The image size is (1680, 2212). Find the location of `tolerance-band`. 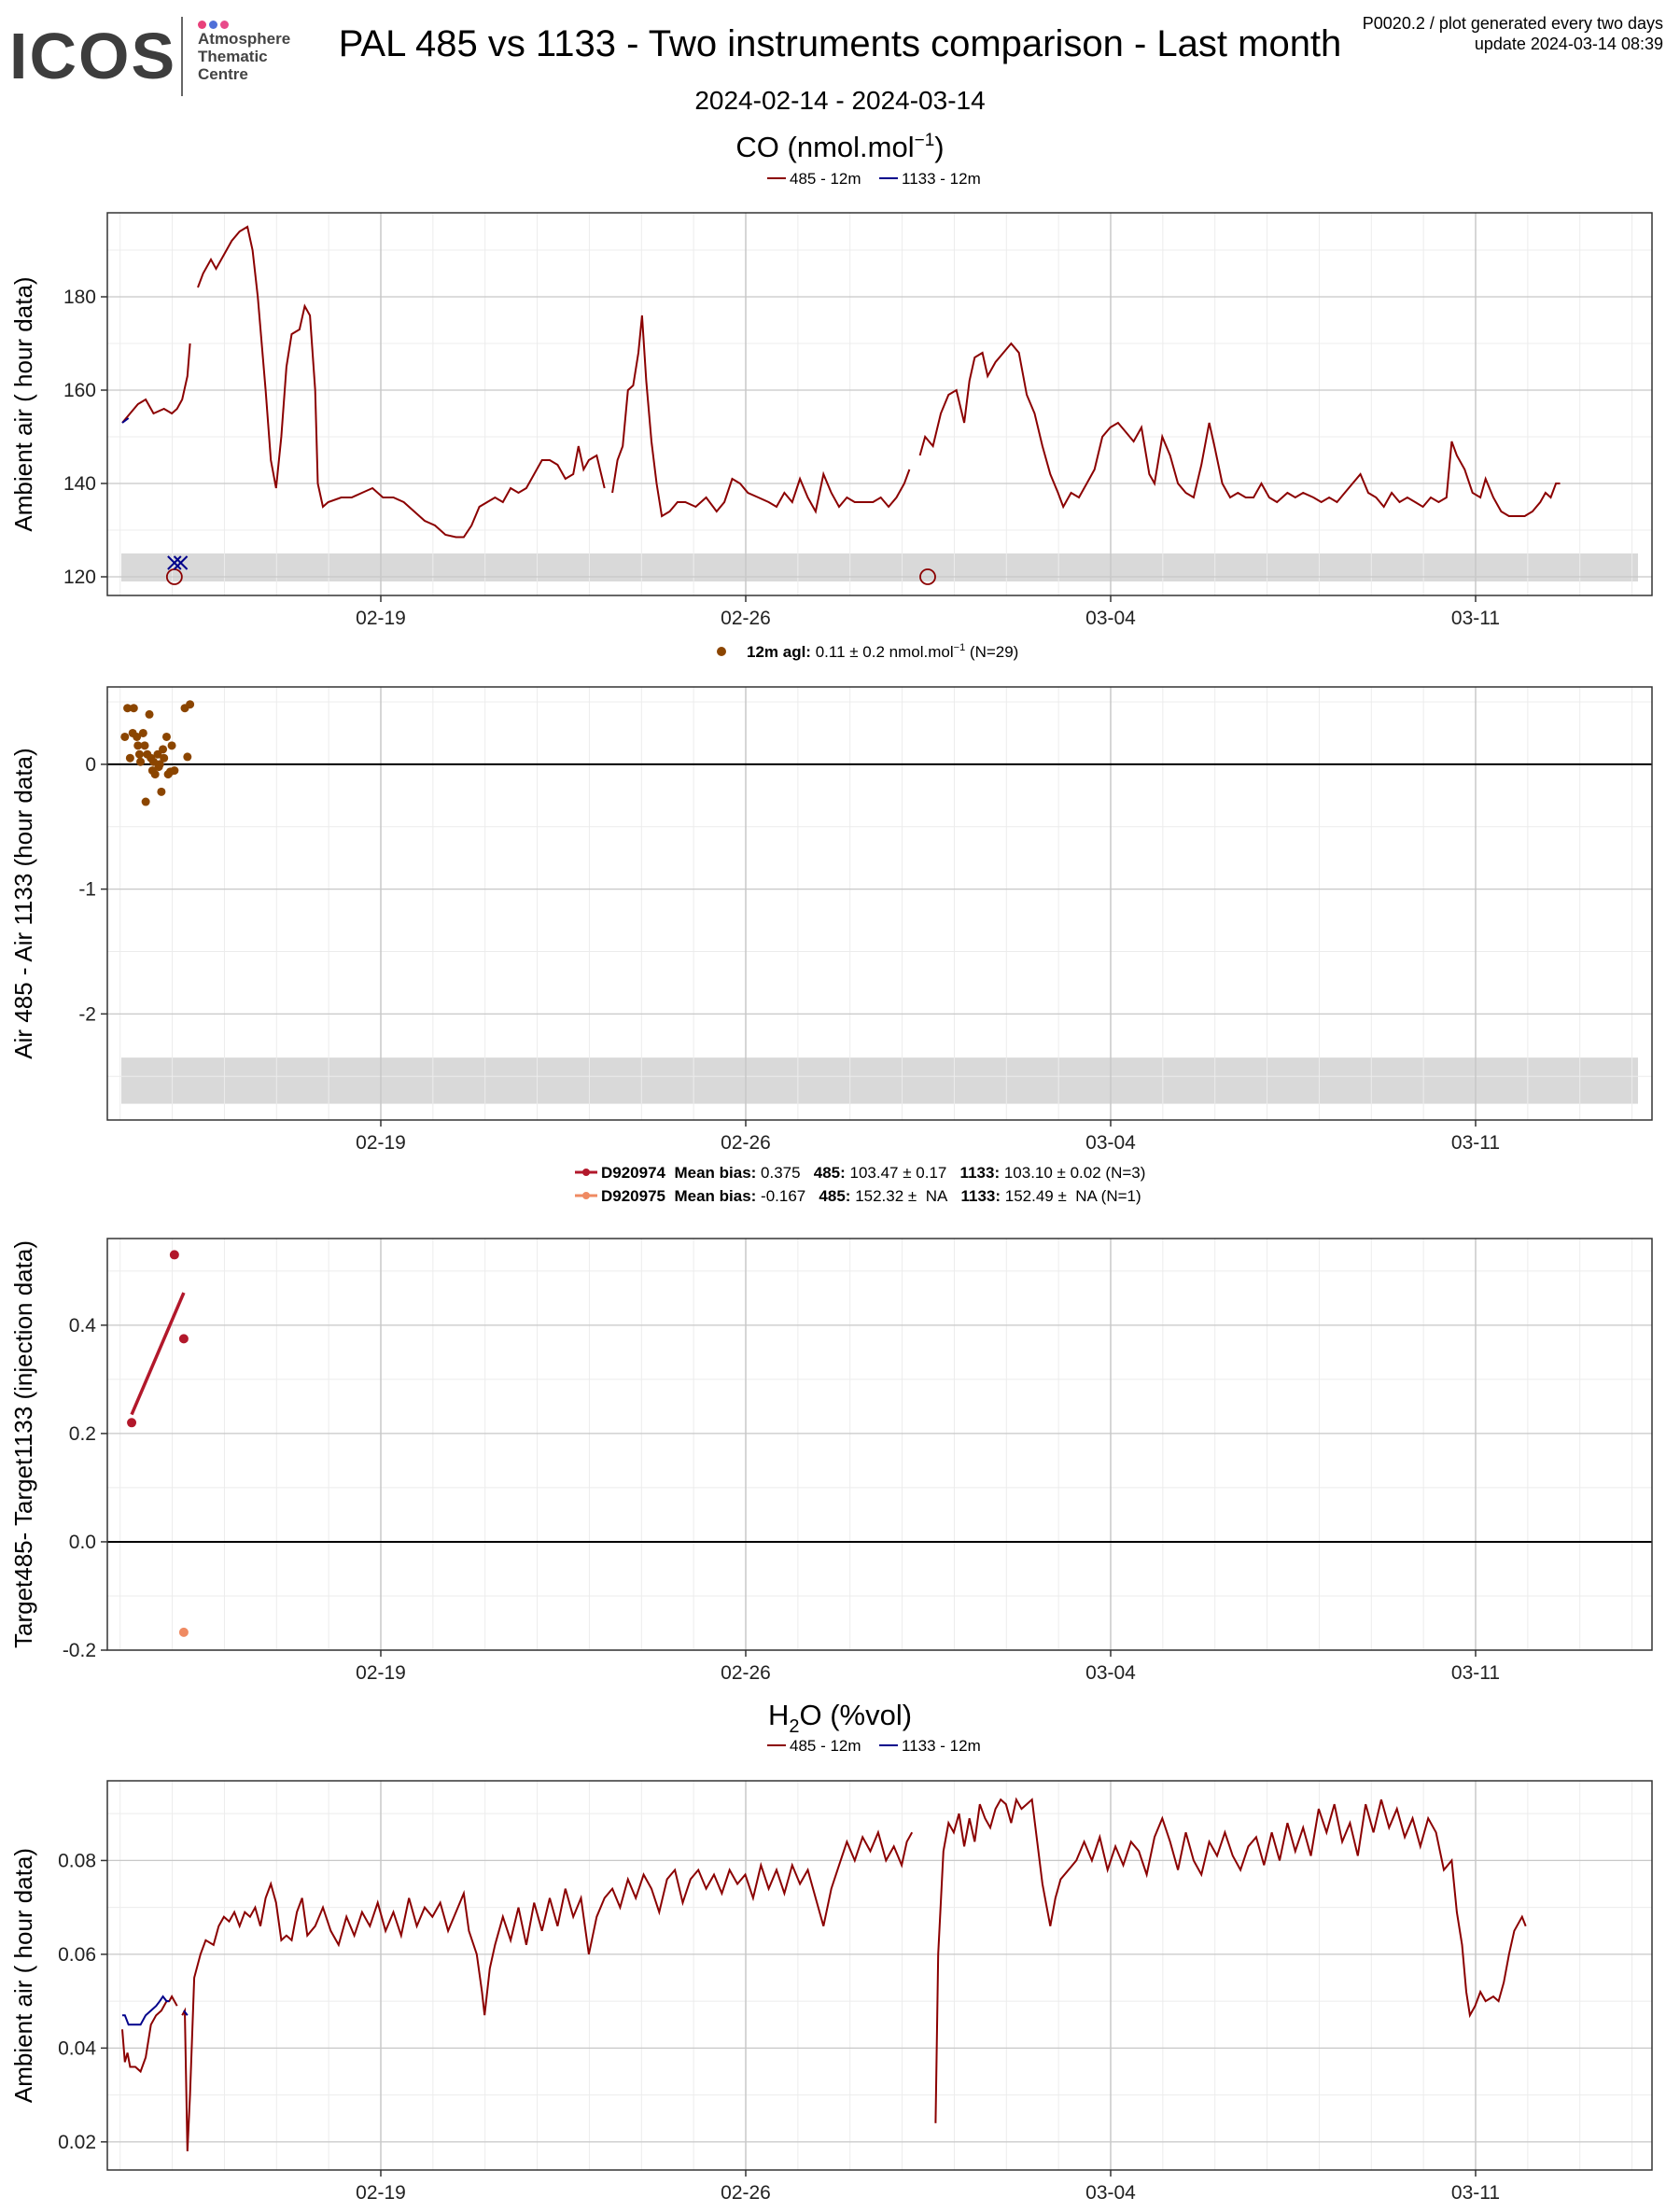

tolerance-band is located at coordinates (879, 1080).